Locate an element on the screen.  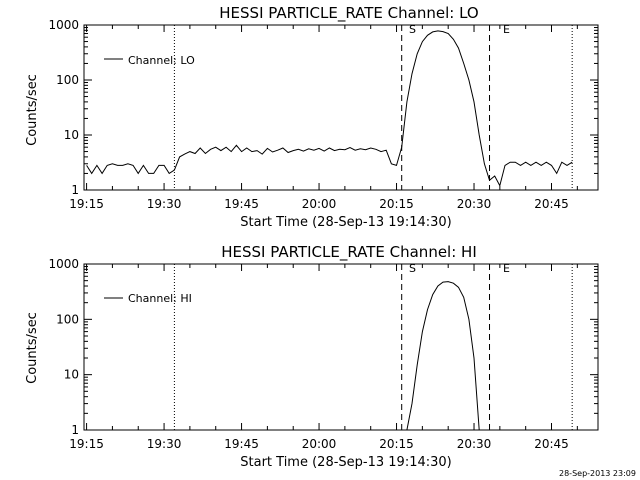
legend-entry-label: Channel: HI is located at coordinates (160, 298).